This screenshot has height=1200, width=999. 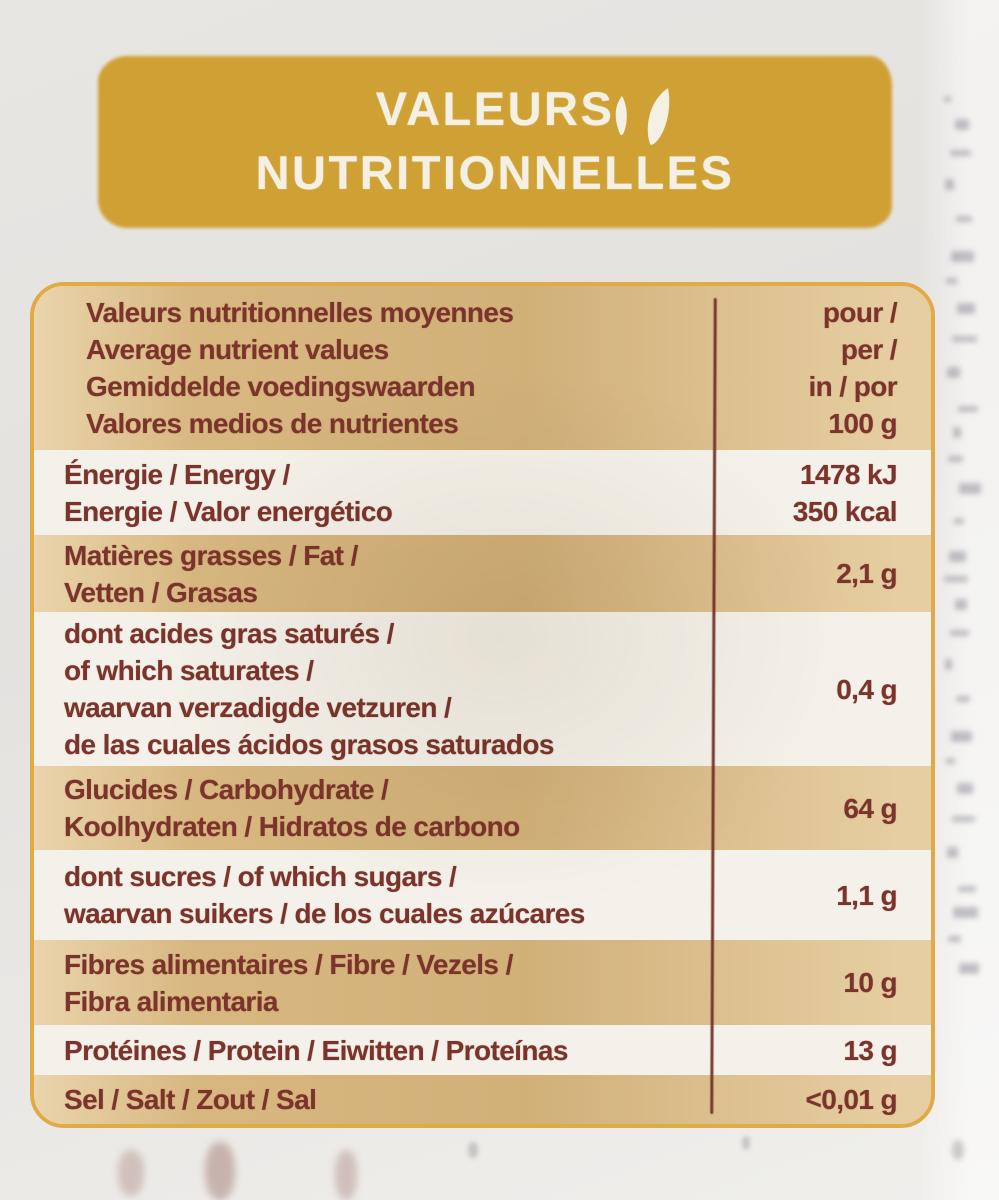 What do you see at coordinates (258, 707) in the screenshot?
I see `label-line: waarvan verzadigde vetzuren /` at bounding box center [258, 707].